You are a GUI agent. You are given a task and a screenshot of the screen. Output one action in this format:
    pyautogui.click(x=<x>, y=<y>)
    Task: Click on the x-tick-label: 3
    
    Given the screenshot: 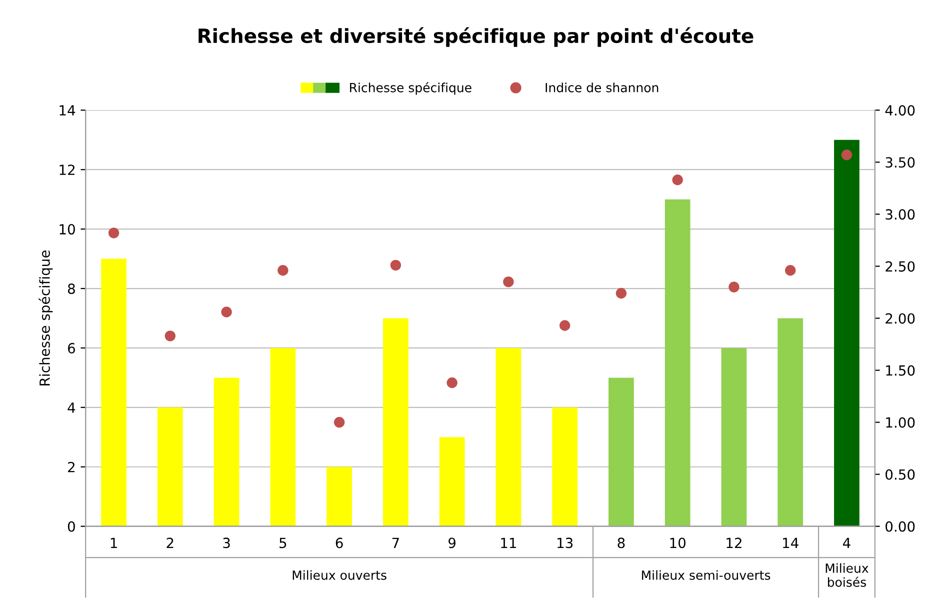 What is the action you would take?
    pyautogui.click(x=226, y=543)
    